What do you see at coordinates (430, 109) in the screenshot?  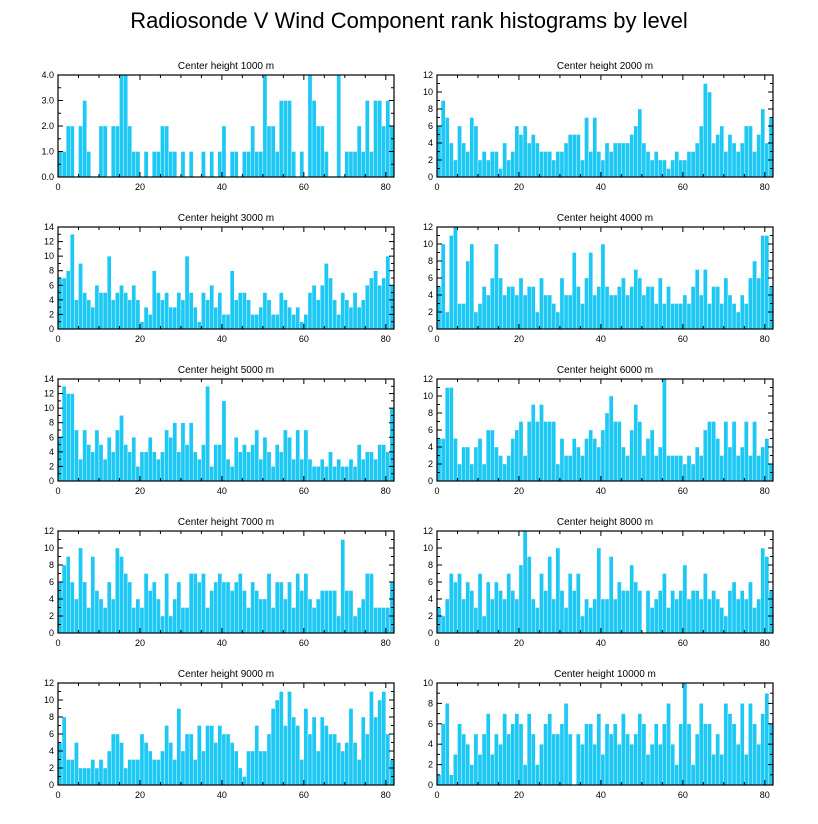 I see `y-tick-label: 8` at bounding box center [430, 109].